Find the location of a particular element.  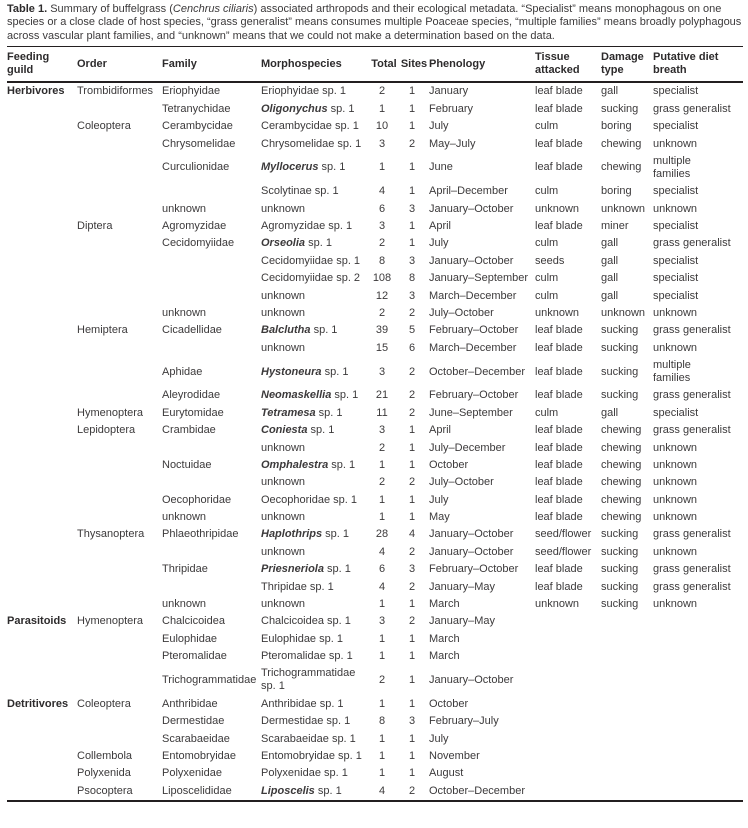

genus-name: Orseolia is located at coordinates (283, 243).